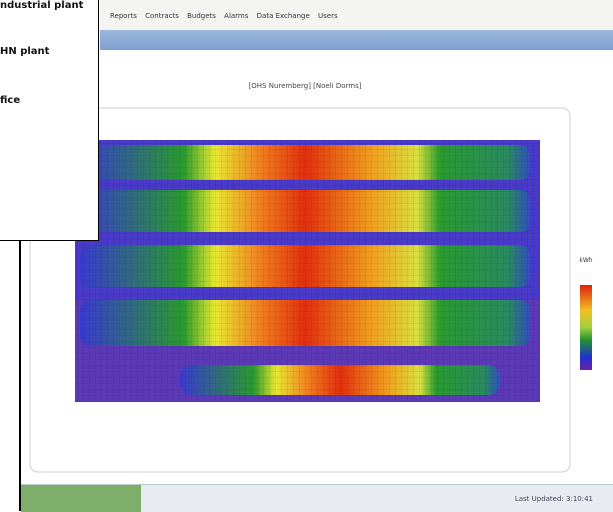 The width and height of the screenshot is (613, 512). What do you see at coordinates (81, 498) in the screenshot?
I see `status-block` at bounding box center [81, 498].